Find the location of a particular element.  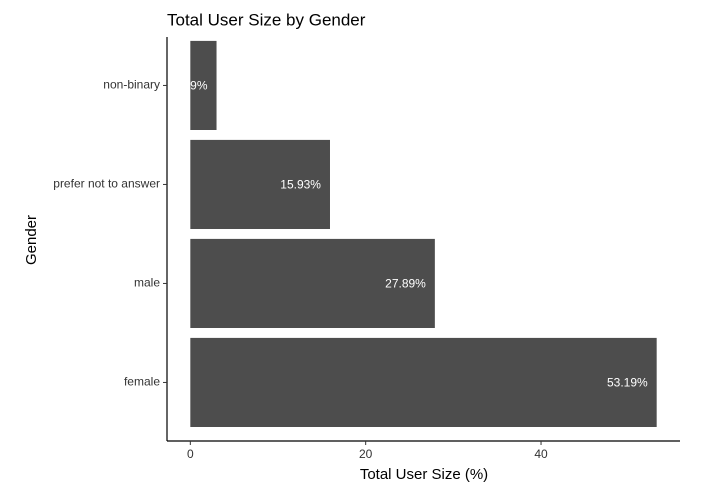

y-tick-label: male is located at coordinates (147, 283).